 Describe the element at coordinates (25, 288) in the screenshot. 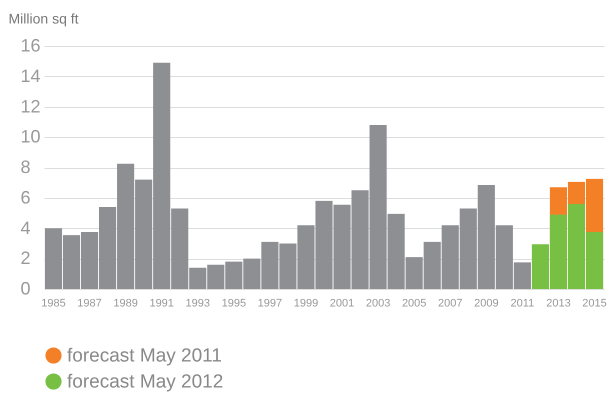

I see `y-tick-label: 0` at that location.